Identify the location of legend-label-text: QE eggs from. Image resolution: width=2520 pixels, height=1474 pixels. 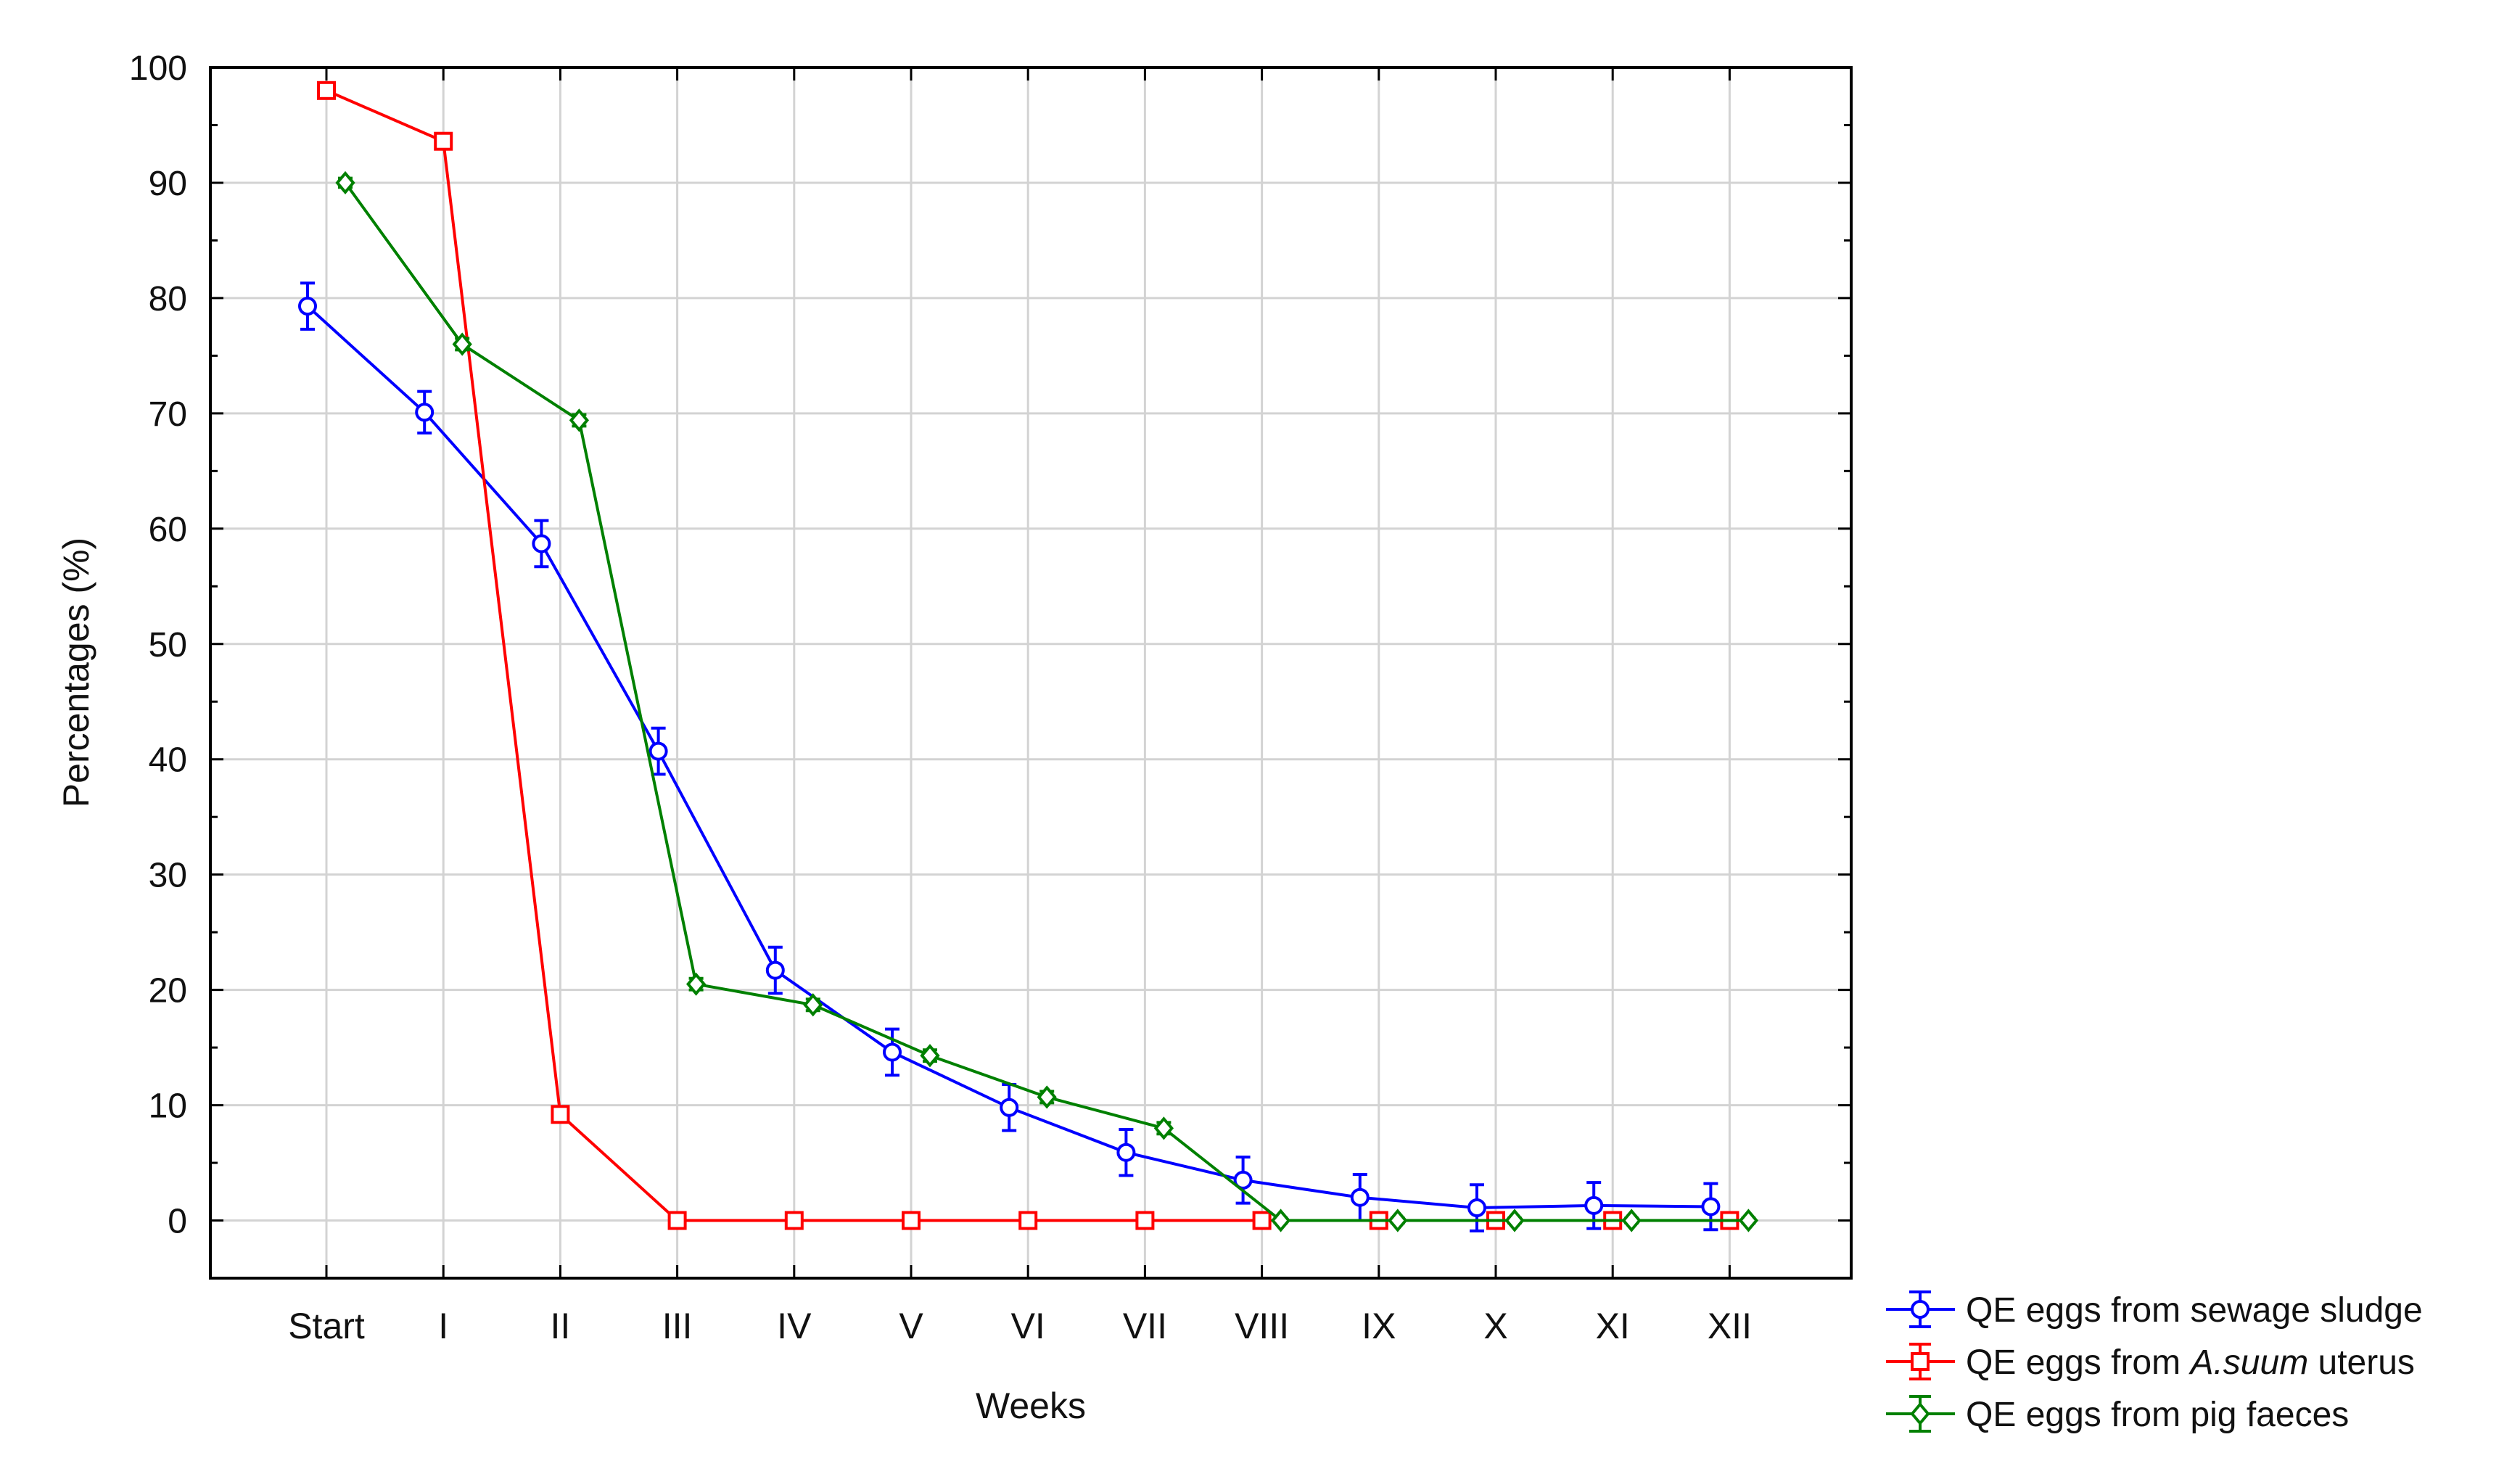
(2078, 1362).